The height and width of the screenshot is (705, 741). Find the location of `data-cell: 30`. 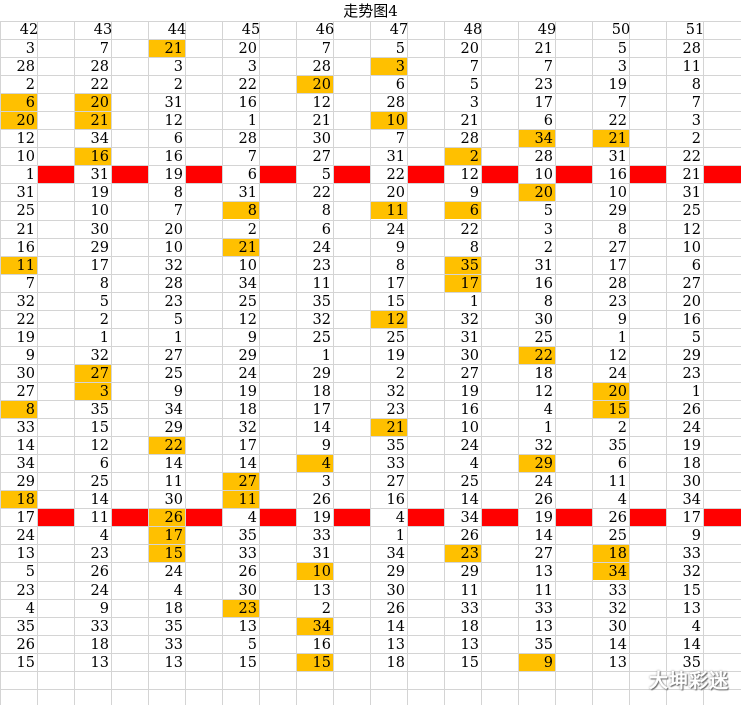

data-cell: 30 is located at coordinates (617, 627).